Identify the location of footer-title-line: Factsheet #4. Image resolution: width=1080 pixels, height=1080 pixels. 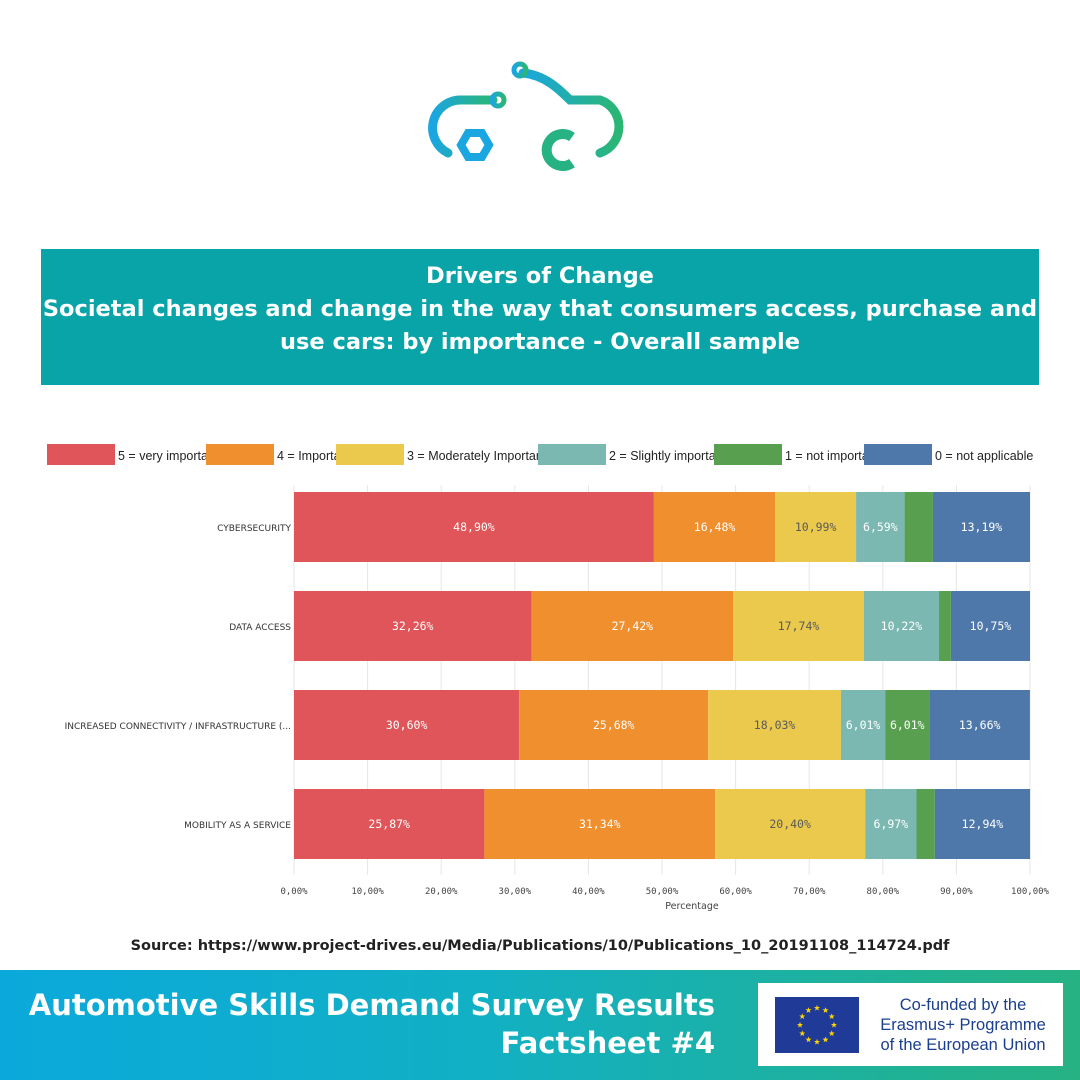
(607, 1043).